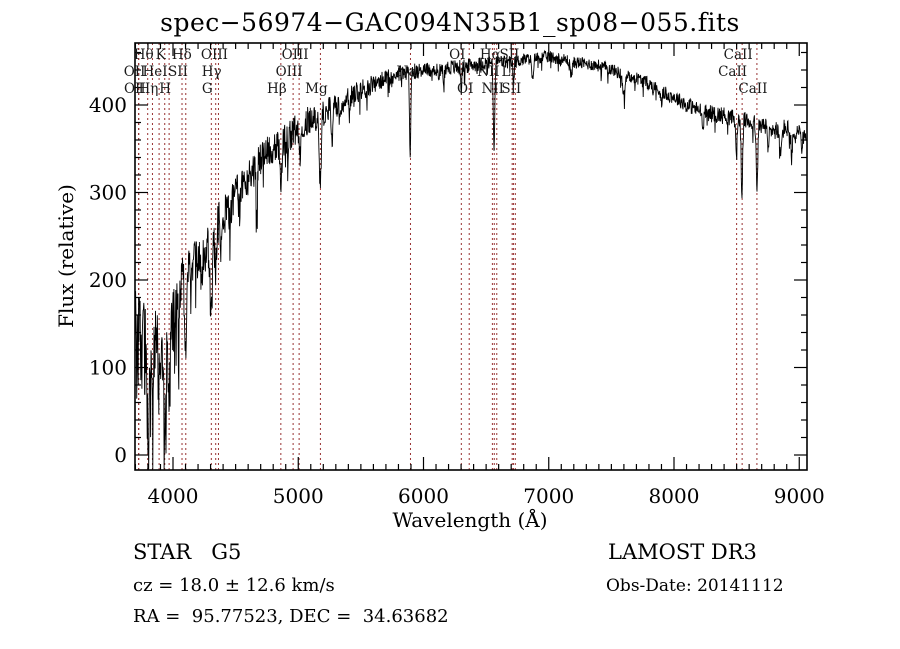  Describe the element at coordinates (407, 72) in the screenshot. I see `line-label-Na: Na` at that location.